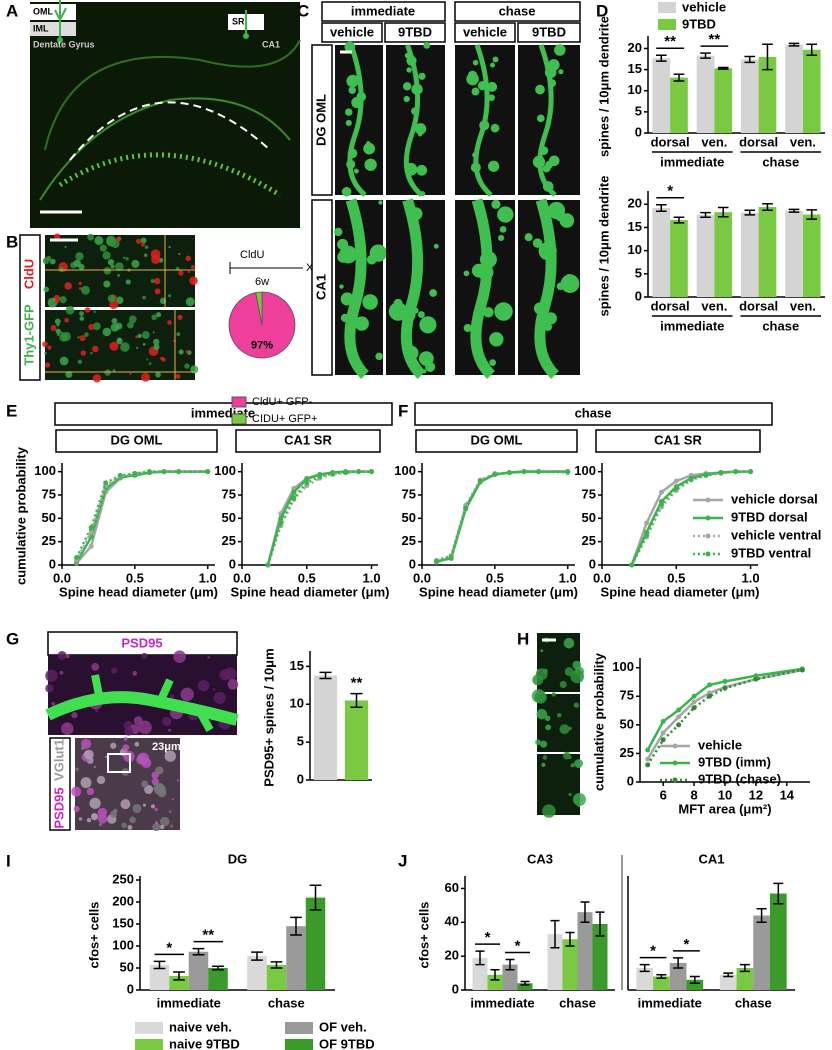 This screenshot has width=832, height=1050. Describe the element at coordinates (123, 944) in the screenshot. I see `y-tick-label: 100` at that location.